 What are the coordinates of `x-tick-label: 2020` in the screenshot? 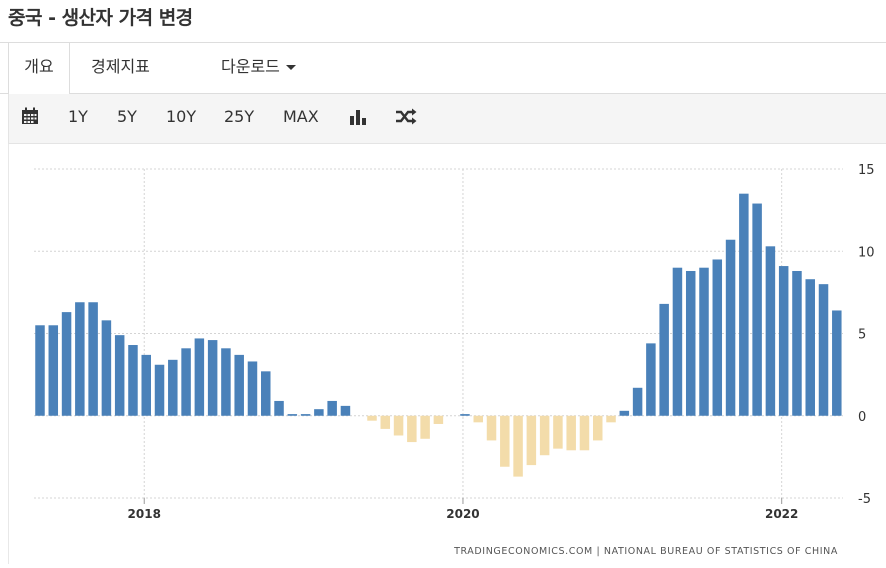 It's located at (462, 514).